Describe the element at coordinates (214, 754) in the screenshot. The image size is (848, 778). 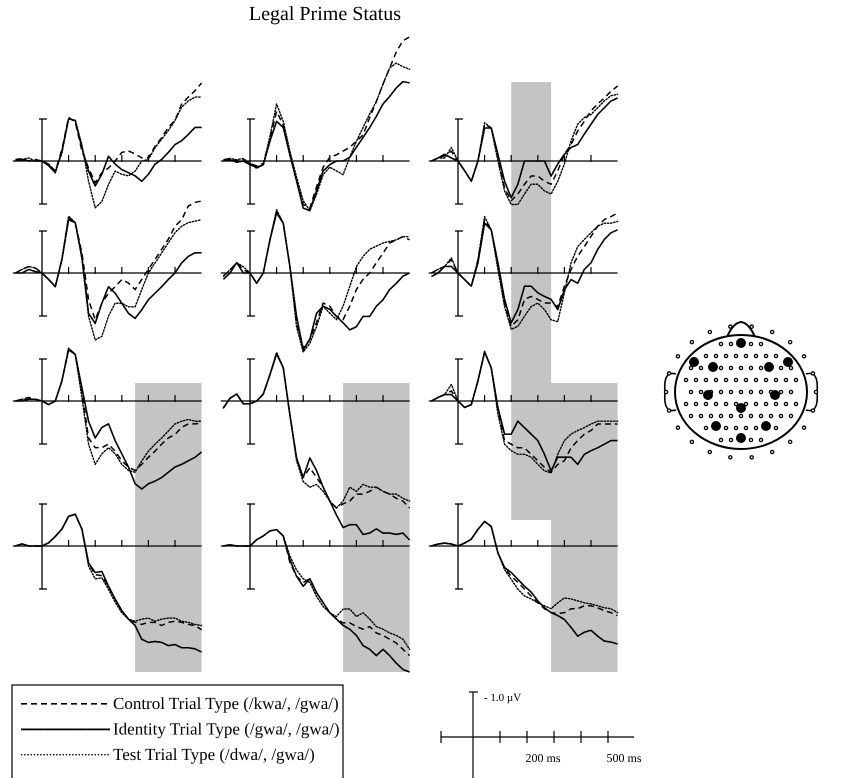
I see `legend-label: Test Trial Type (/dwa/, /gwa/)` at that location.